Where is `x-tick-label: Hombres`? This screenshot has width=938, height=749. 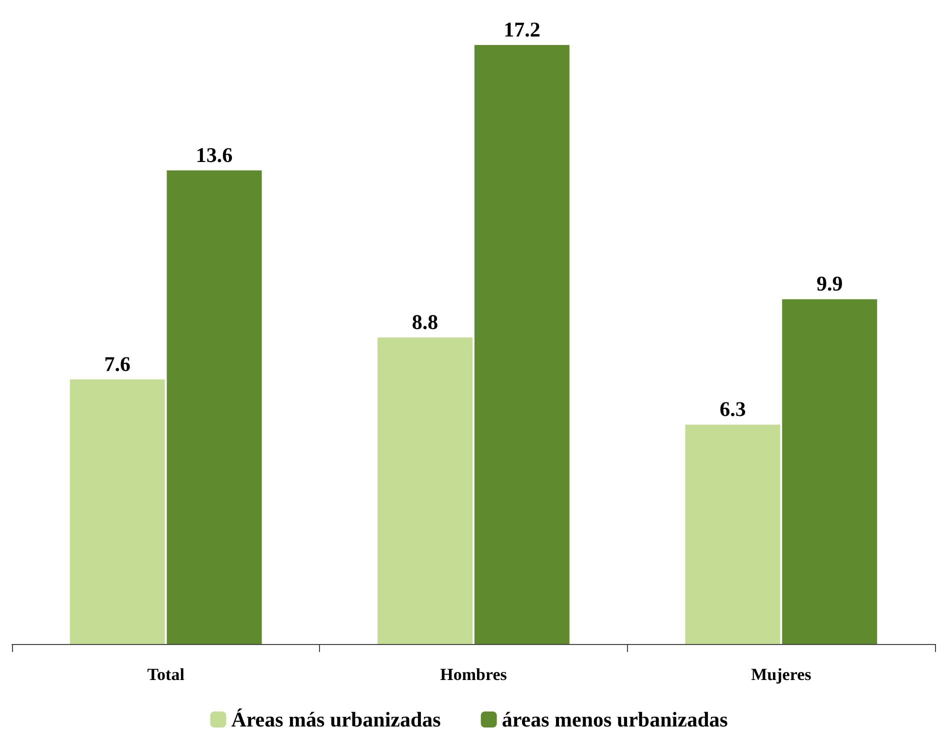
x-tick-label: Hombres is located at coordinates (474, 674).